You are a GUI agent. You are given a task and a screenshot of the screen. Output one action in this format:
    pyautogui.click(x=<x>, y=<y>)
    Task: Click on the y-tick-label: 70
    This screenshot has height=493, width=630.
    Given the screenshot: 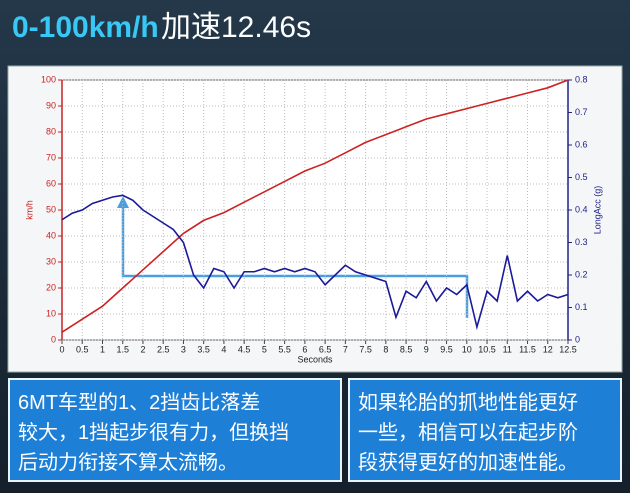 What is the action you would take?
    pyautogui.click(x=51, y=157)
    